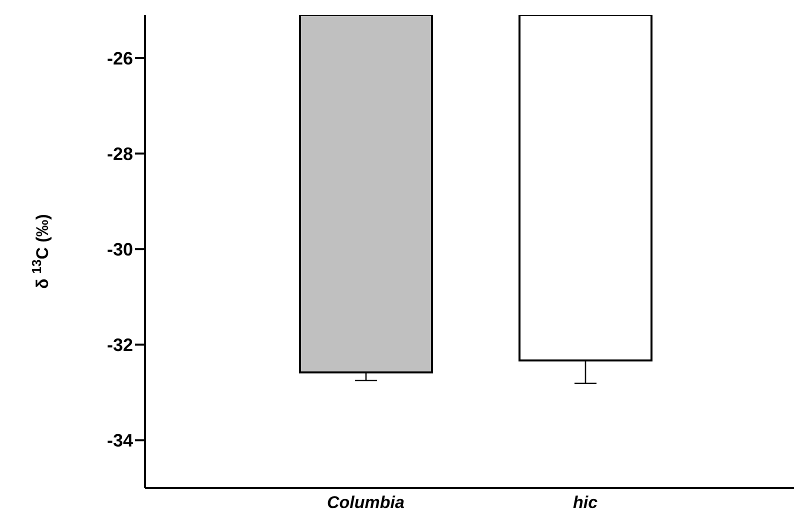 This screenshot has height=529, width=794. Describe the element at coordinates (585, 502) in the screenshot. I see `x-tick-label: hic` at that location.